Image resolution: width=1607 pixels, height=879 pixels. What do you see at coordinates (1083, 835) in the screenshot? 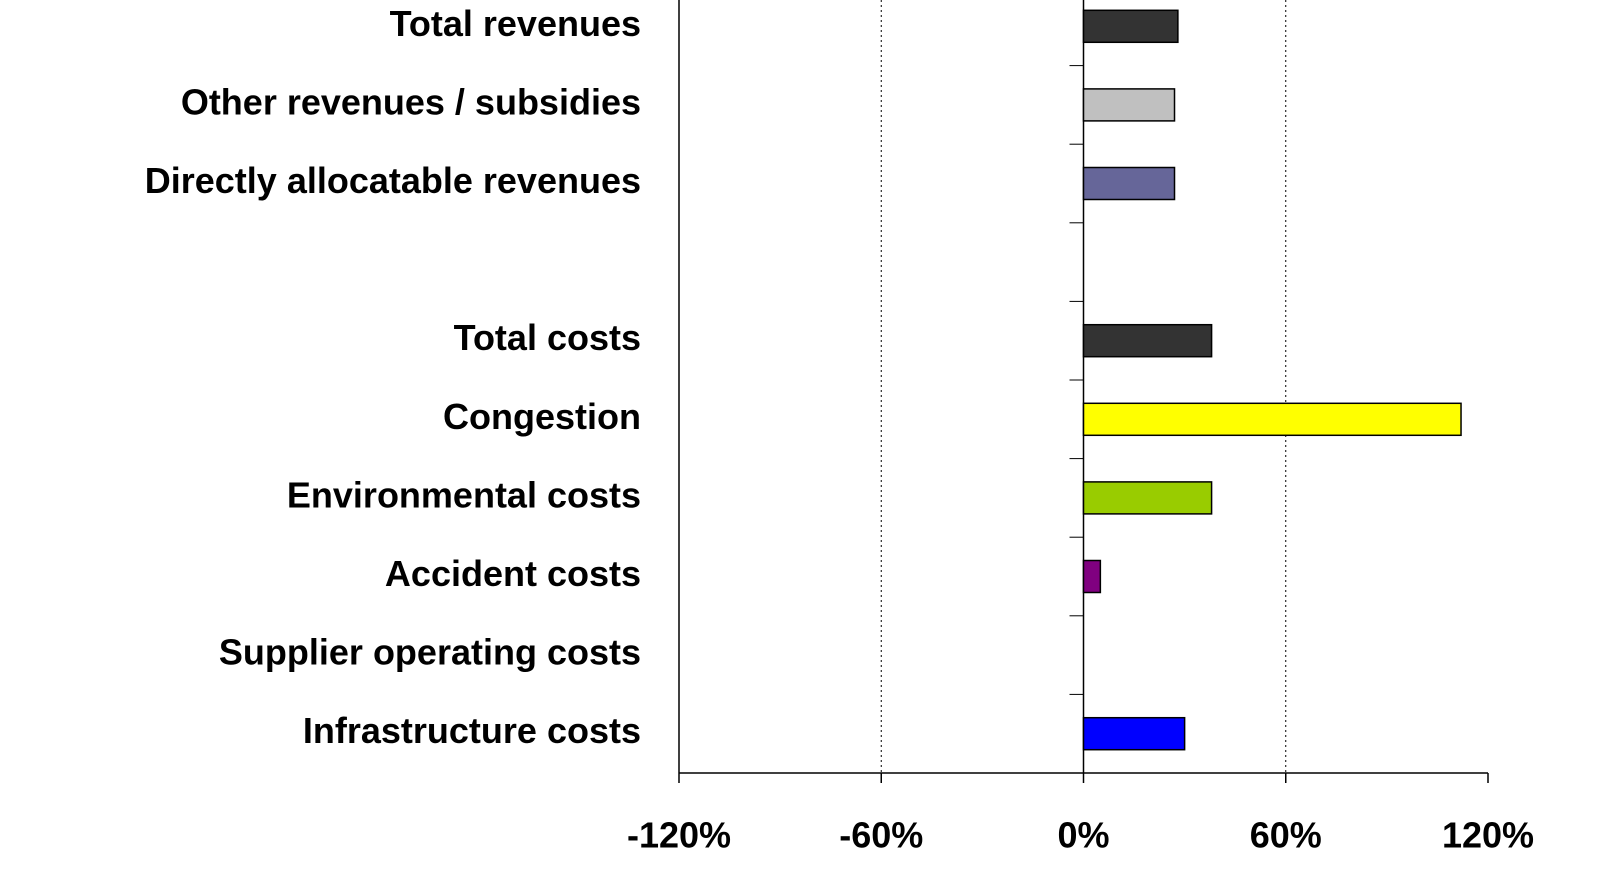
I see `x-tick-label: 0%` at bounding box center [1083, 835].